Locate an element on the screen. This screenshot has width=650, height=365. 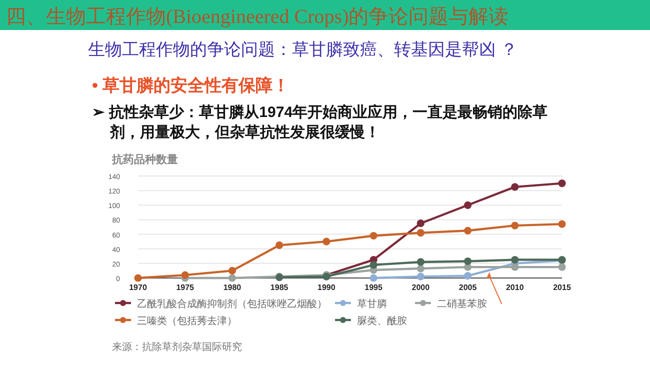
ylabel: 抗药品种数量 is located at coordinates (145, 159).